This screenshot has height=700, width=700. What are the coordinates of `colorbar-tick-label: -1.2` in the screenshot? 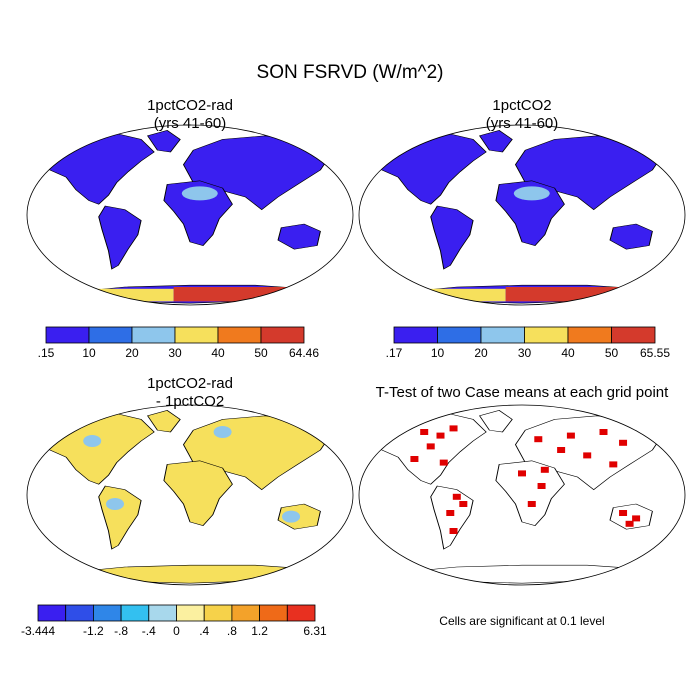 It's located at (93, 631).